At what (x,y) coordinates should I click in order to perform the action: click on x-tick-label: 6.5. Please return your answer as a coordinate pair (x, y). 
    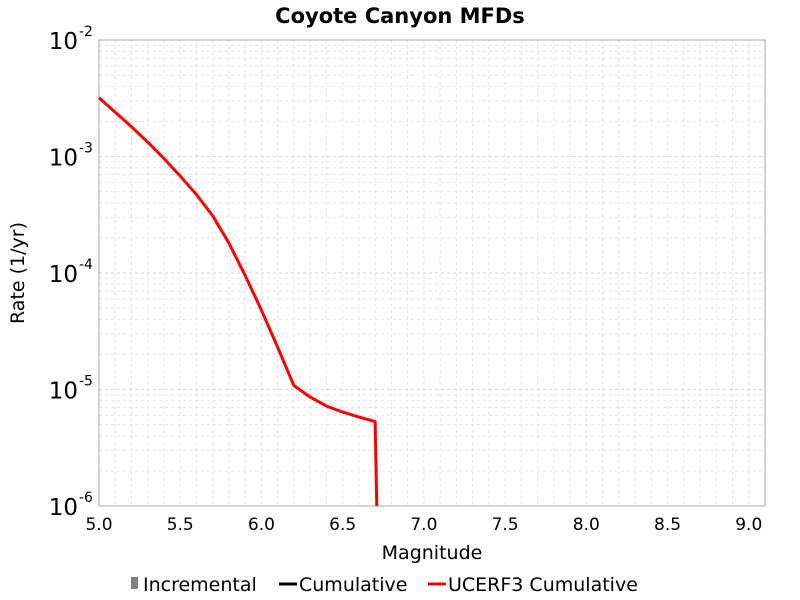
    Looking at the image, I should click on (342, 525).